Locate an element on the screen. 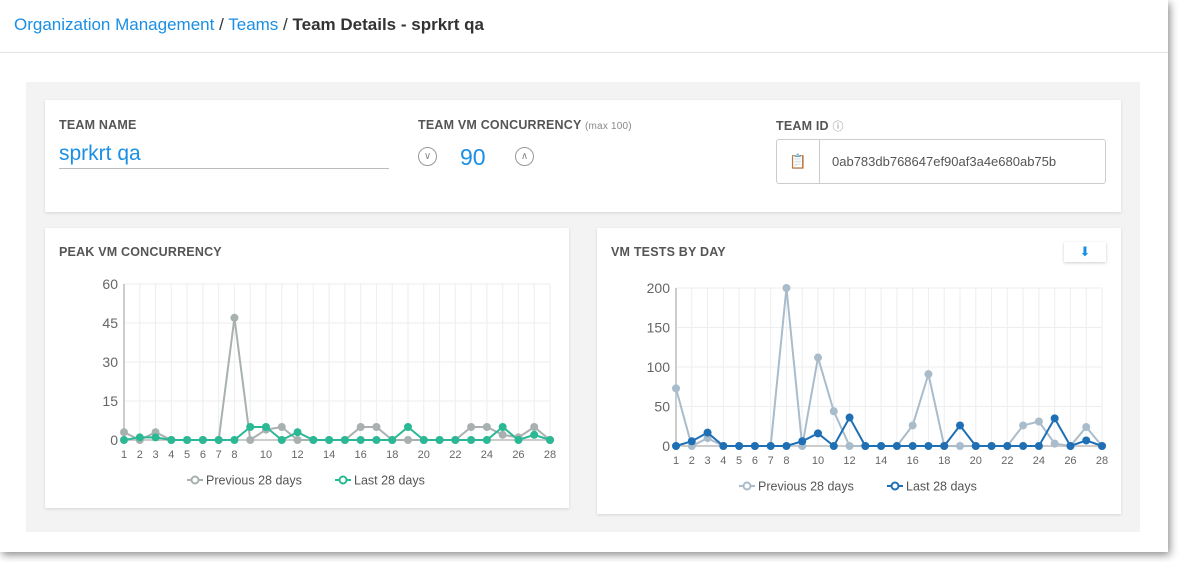 The width and height of the screenshot is (1179, 562). team-id-field: 📋 0ab783db768647ef90af3a4e680ab75b is located at coordinates (941, 161).